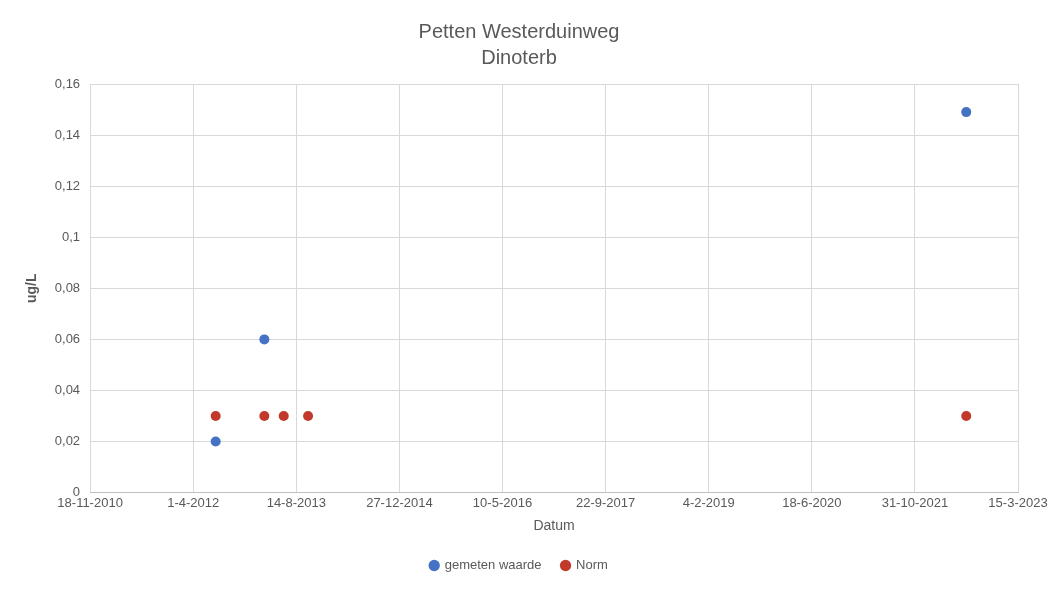 Image resolution: width=1063 pixels, height=592 pixels. Describe the element at coordinates (493, 565) in the screenshot. I see `legend-label: gemeten waarde` at that location.